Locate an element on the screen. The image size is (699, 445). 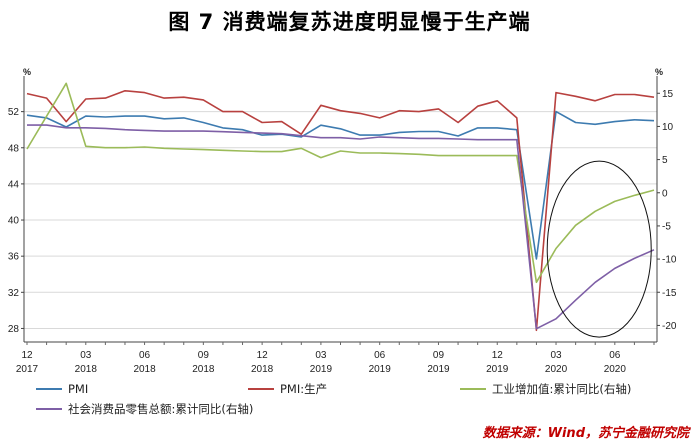
recovery-highlight-ellipse is located at coordinates (599, 249).